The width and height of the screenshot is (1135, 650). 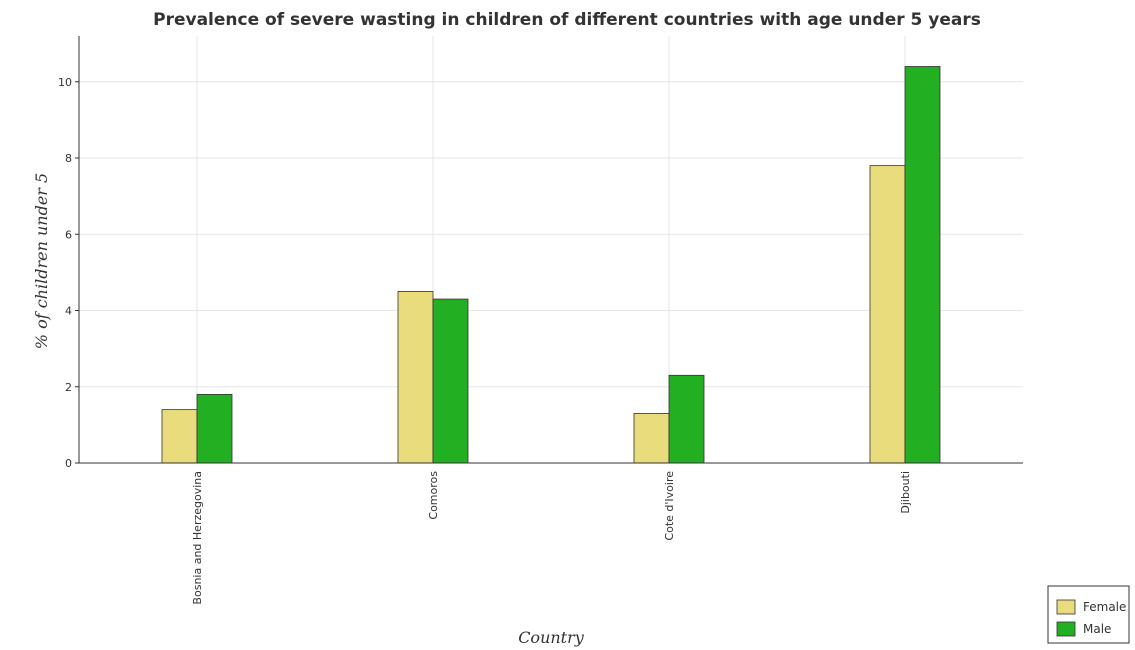 I want to click on x-axis-label: Country, so click(x=551, y=637).